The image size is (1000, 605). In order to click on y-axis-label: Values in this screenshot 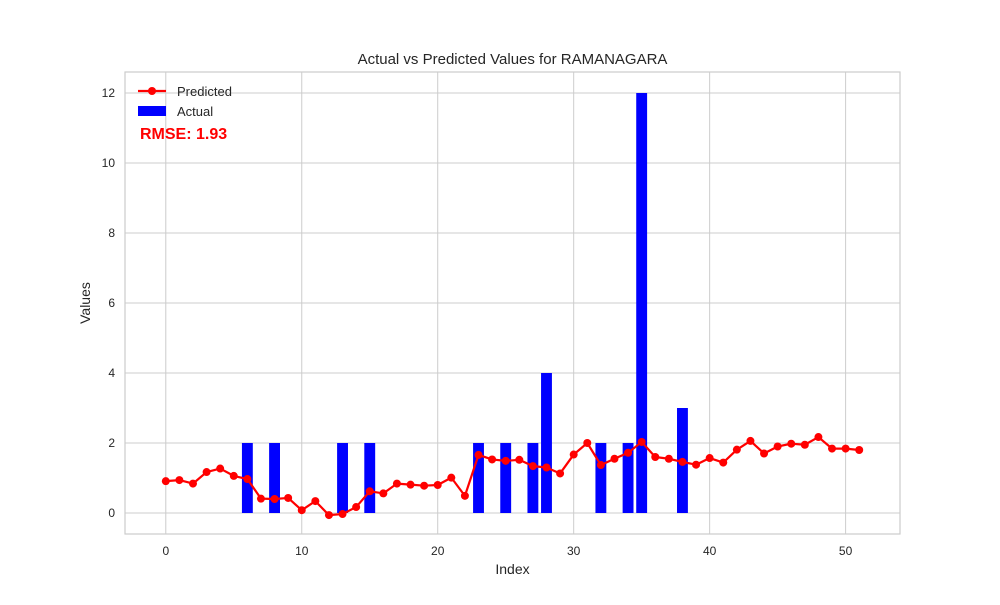, I will do `click(85, 303)`.